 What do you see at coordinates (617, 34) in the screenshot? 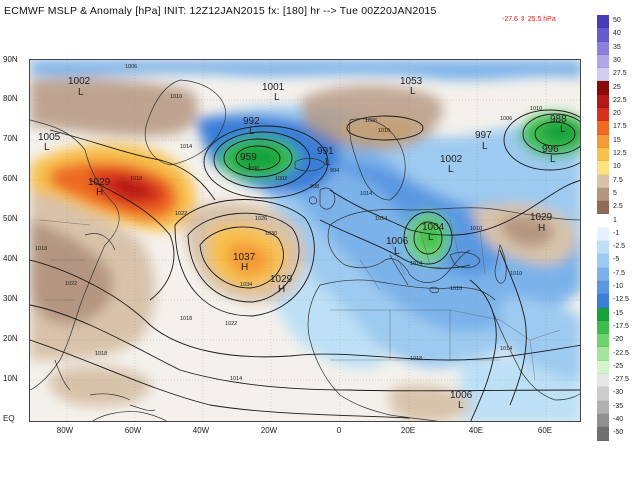
I see `colorbar-label: 40` at bounding box center [617, 34].